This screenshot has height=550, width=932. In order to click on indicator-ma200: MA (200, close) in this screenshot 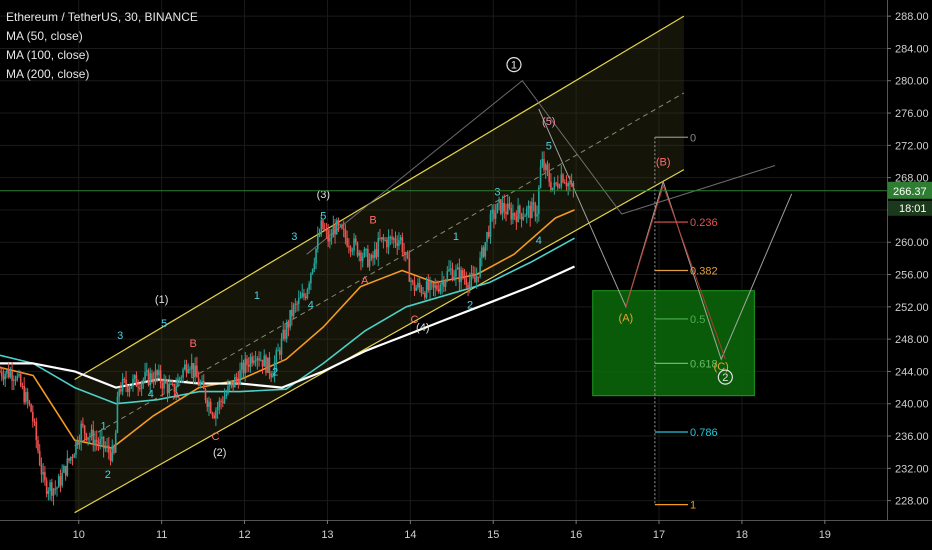, I will do `click(48, 74)`.